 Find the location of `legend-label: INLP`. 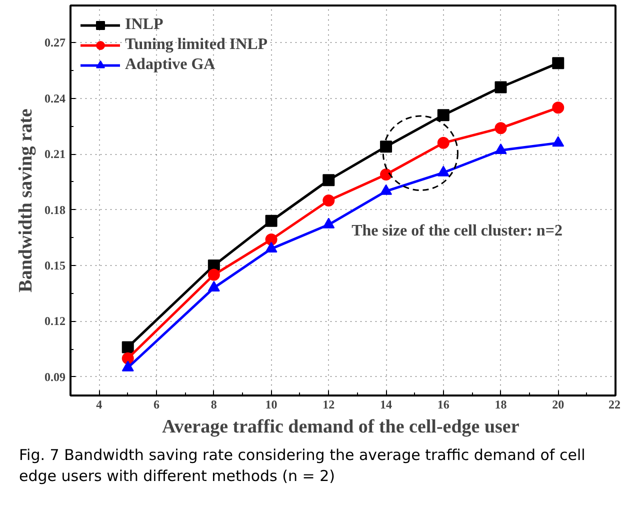

legend-label: INLP is located at coordinates (144, 25).